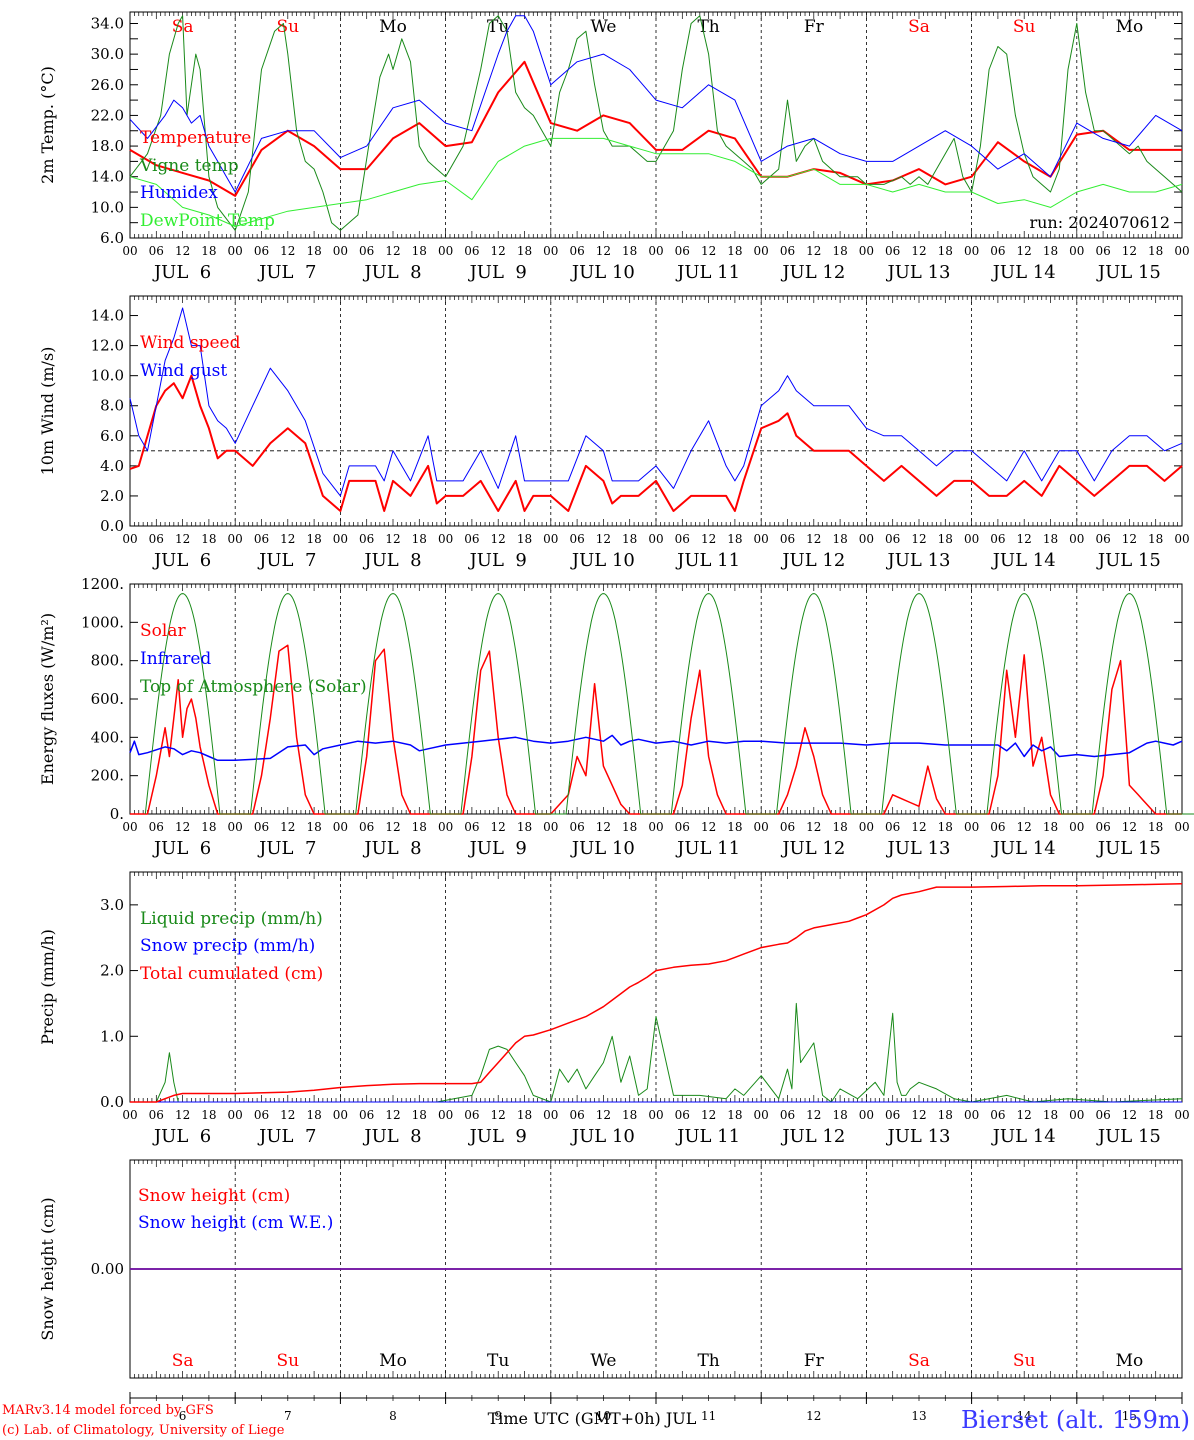  I want to click on y-tick-label: 12.0, so click(107, 346).